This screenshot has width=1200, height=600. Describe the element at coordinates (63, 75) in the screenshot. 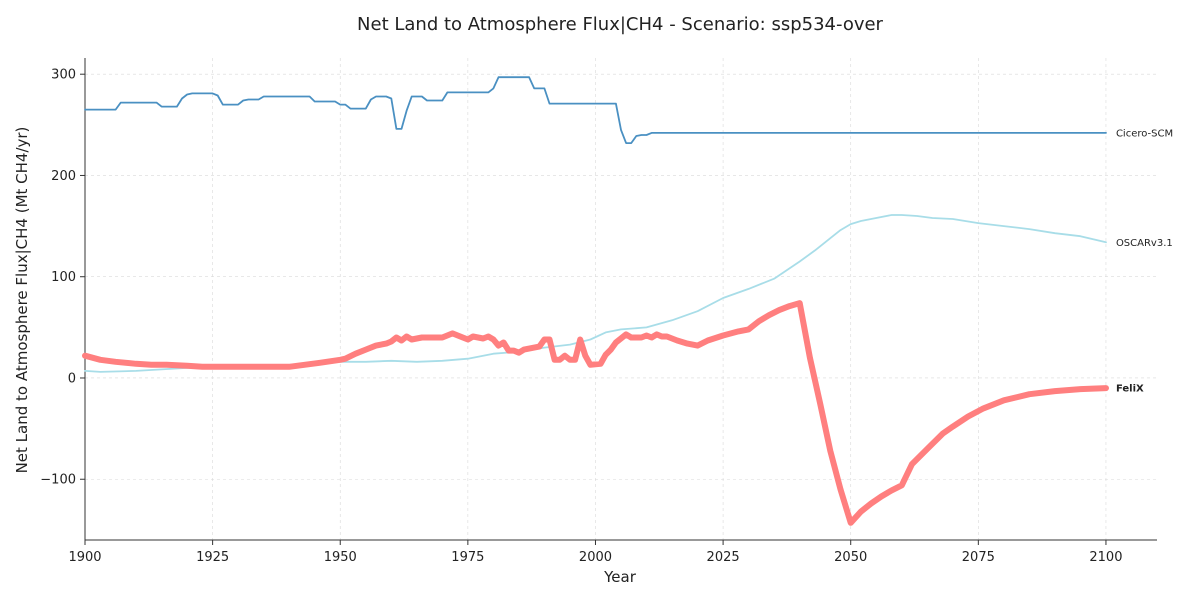

I see `y-tick-label-300: 300` at that location.